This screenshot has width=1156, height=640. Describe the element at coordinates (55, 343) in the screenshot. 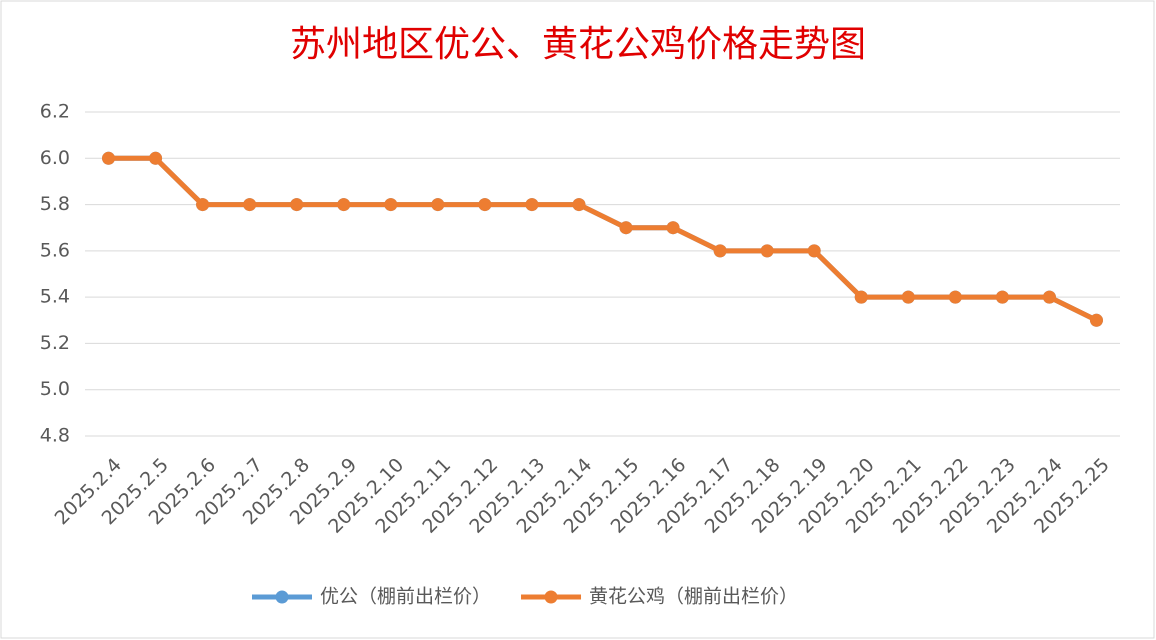

I see `y-tick-label: 5.2` at that location.